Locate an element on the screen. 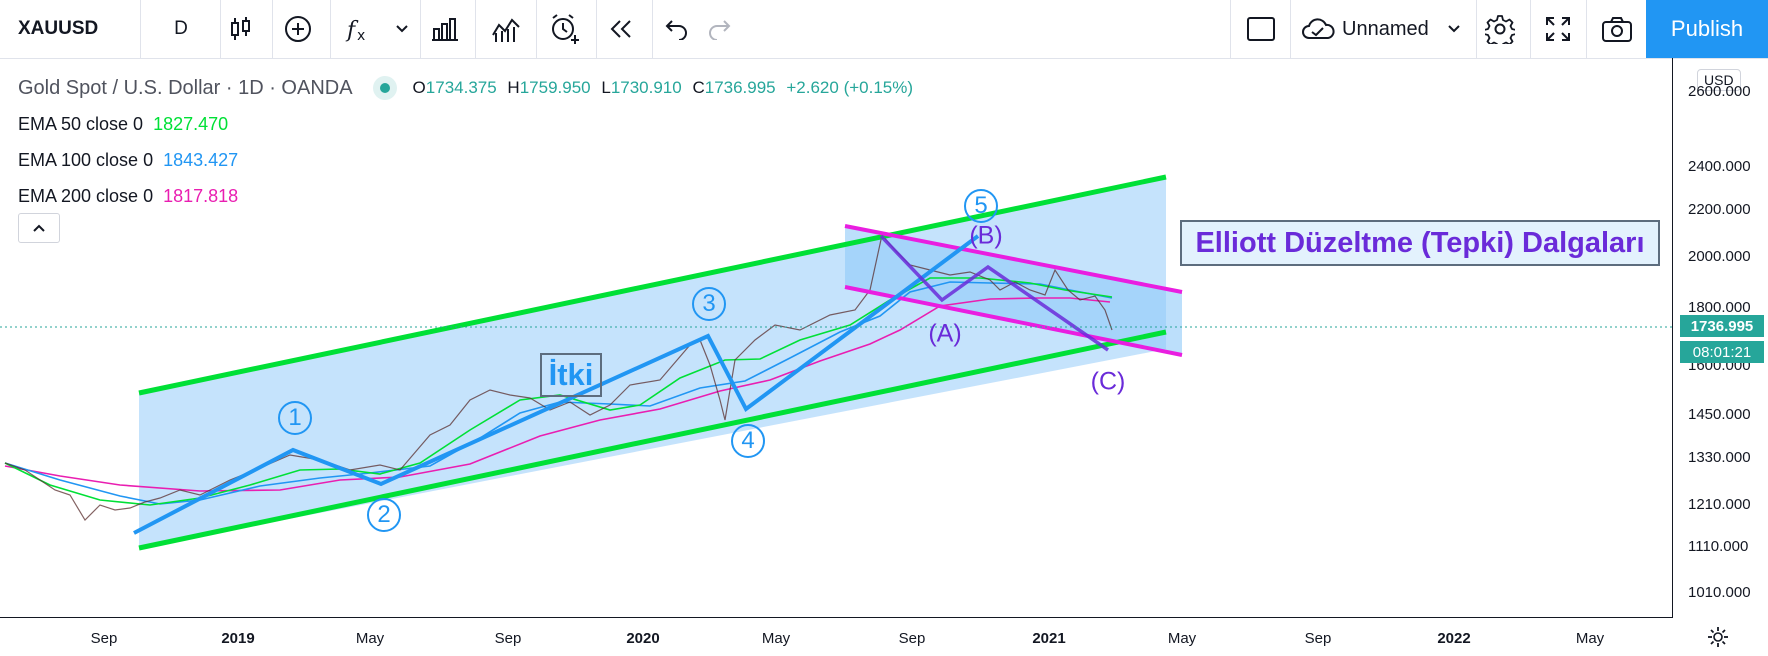 This screenshot has width=1768, height=656. price-tick: 1110.000 is located at coordinates (1718, 546).